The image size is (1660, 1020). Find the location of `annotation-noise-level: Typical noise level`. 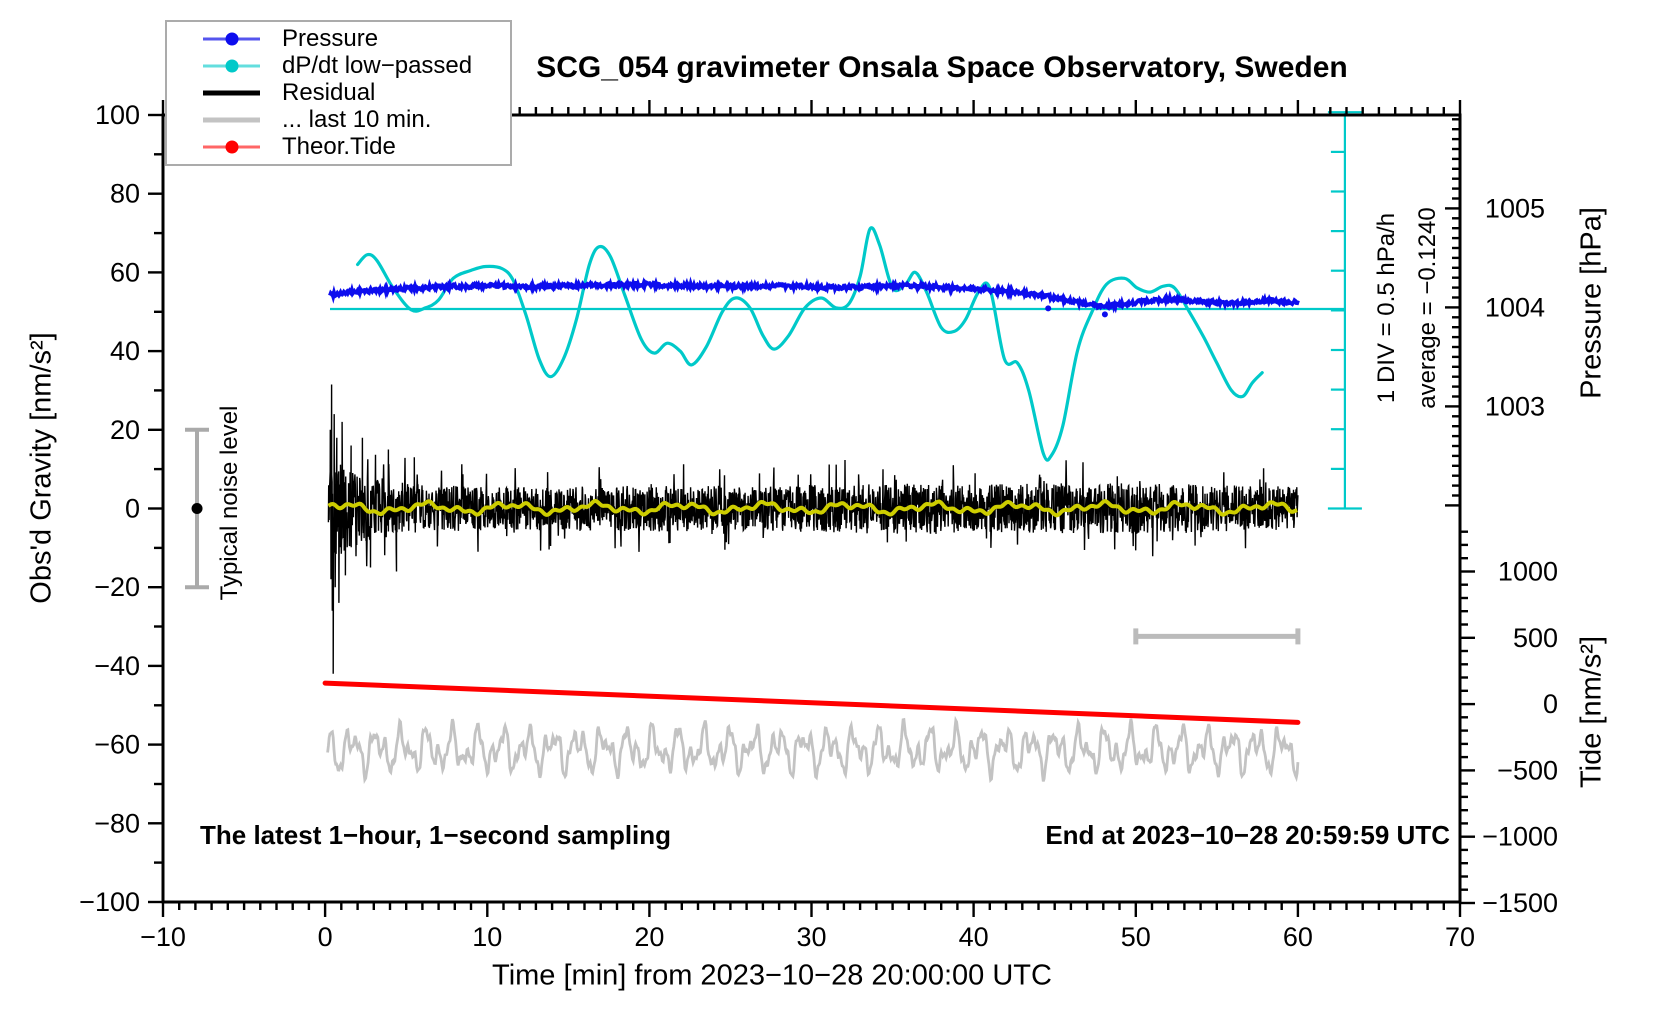

annotation-noise-level: Typical noise level is located at coordinates (229, 503).